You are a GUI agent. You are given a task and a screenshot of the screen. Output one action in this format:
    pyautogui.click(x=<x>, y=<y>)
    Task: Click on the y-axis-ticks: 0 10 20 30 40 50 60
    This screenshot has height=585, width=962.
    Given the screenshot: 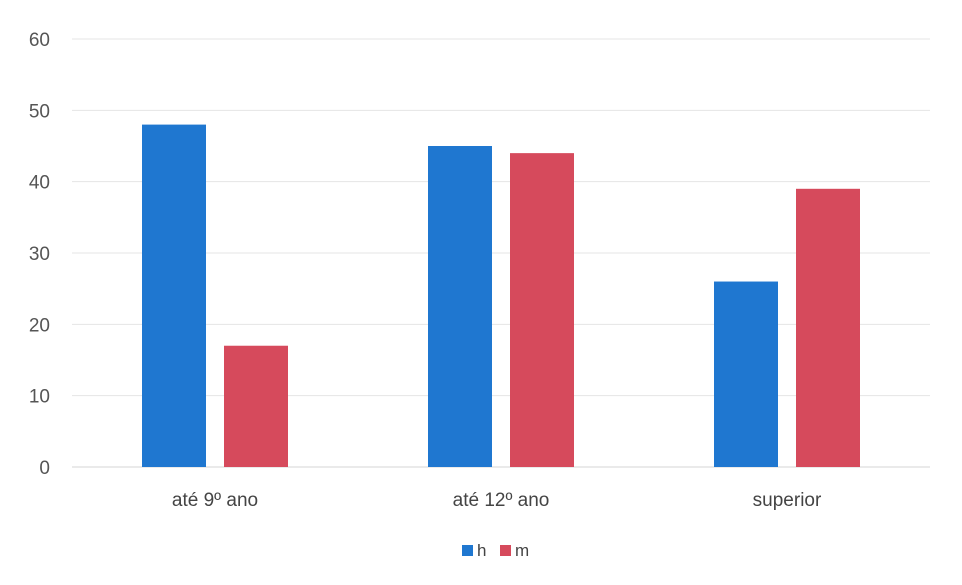 What is the action you would take?
    pyautogui.click(x=39, y=254)
    